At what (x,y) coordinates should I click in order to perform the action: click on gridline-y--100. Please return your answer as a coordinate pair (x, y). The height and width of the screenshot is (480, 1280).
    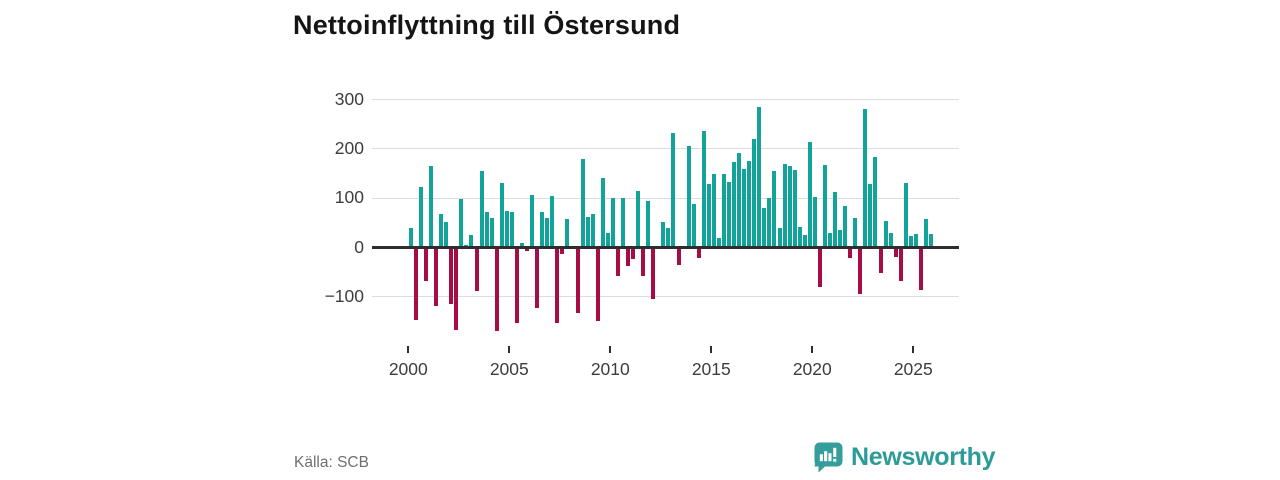
    Looking at the image, I should click on (665, 297).